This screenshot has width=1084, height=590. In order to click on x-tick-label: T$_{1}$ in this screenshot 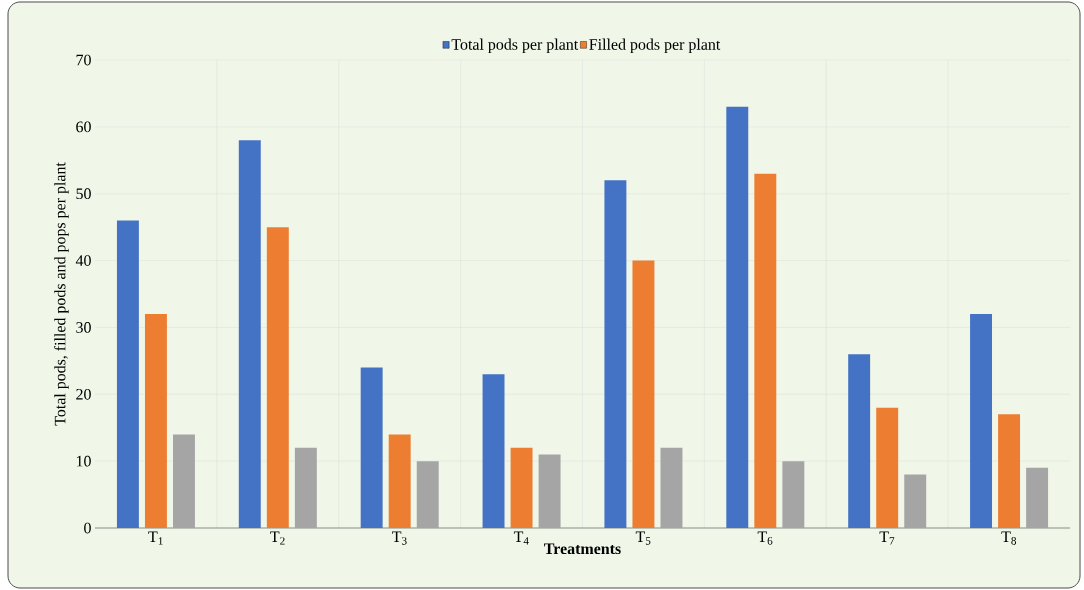, I will do `click(155, 538)`.